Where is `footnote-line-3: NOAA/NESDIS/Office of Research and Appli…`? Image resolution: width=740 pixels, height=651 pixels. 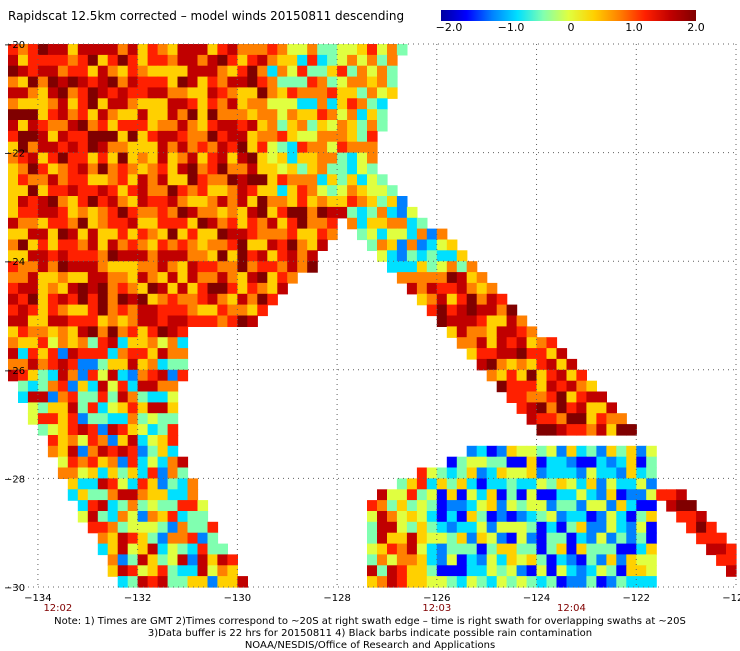
footnote-line-3: NOAA/NESDIS/Office of Research and Appli… is located at coordinates (370, 645).